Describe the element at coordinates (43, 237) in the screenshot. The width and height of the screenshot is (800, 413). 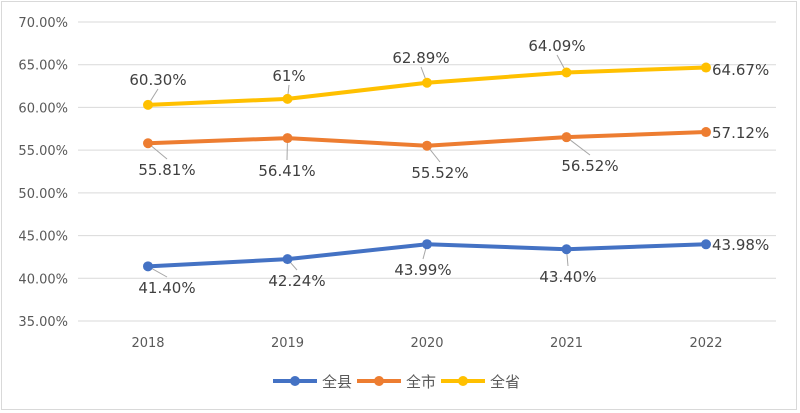
I see `y-tick-label: 45.00%` at that location.